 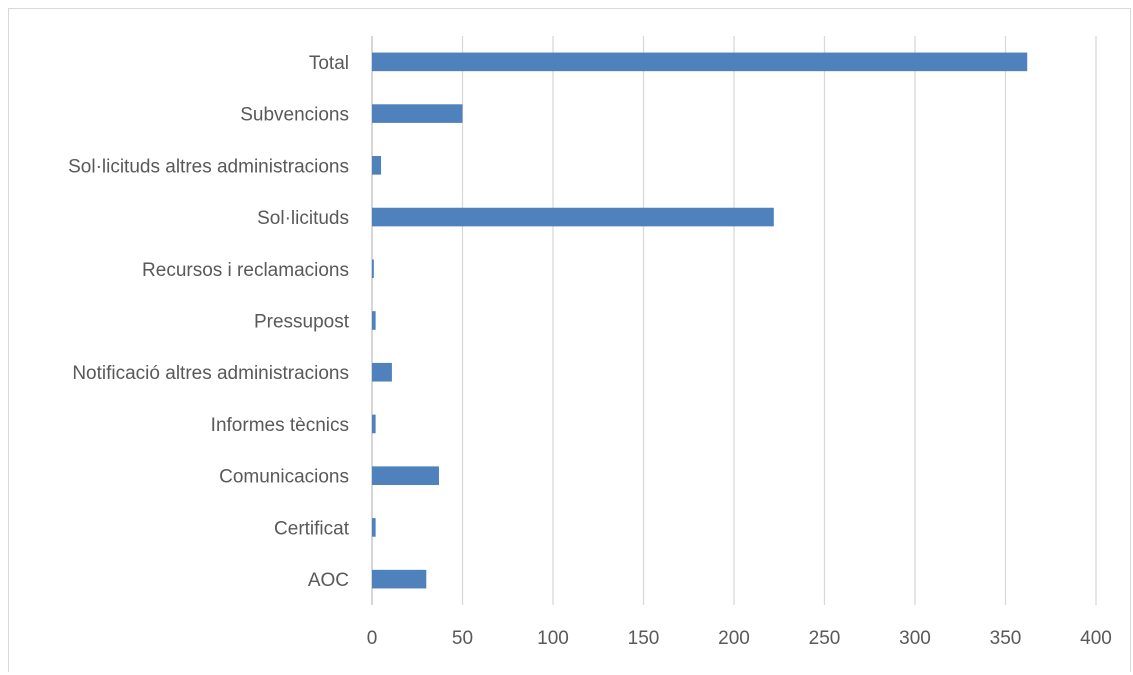 I want to click on x-tick-labels: 0 50 100 150 200 250 300 350 400, so click(x=739, y=638).